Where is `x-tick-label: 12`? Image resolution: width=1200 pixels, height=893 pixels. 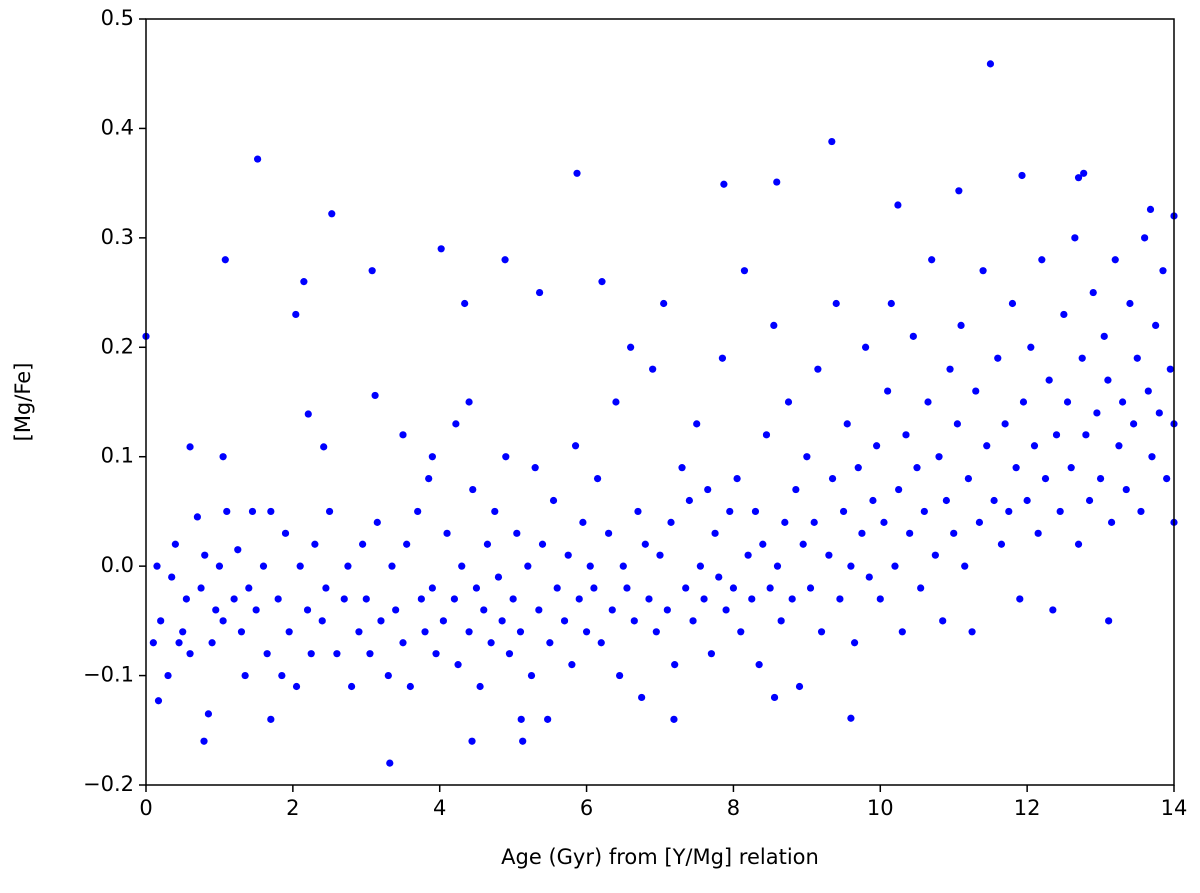 x-tick-label: 12 is located at coordinates (1027, 808).